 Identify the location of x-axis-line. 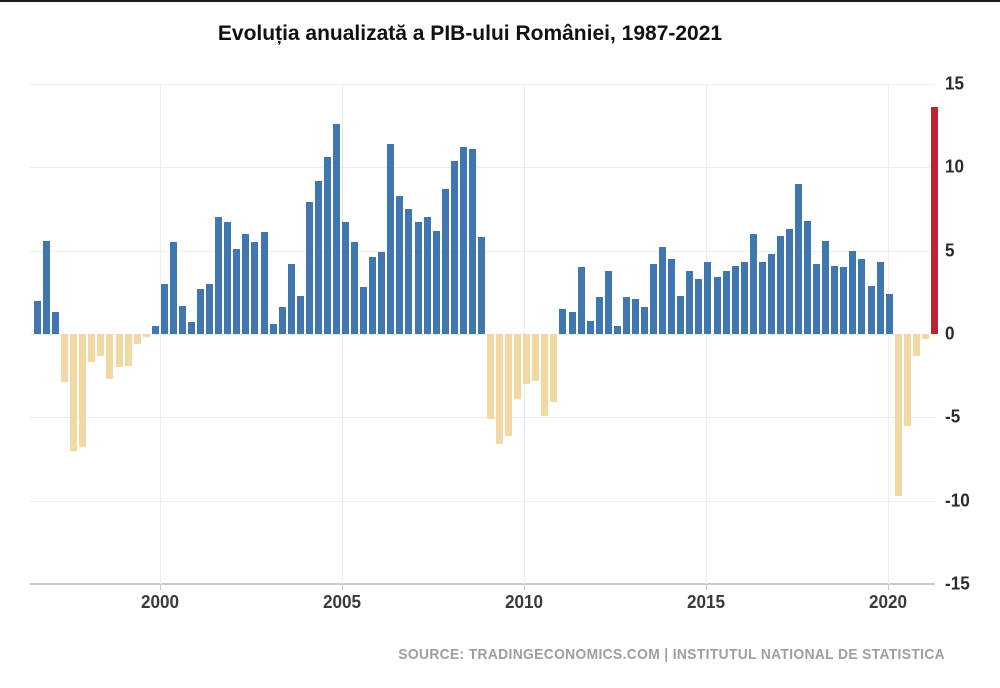
(482, 584).